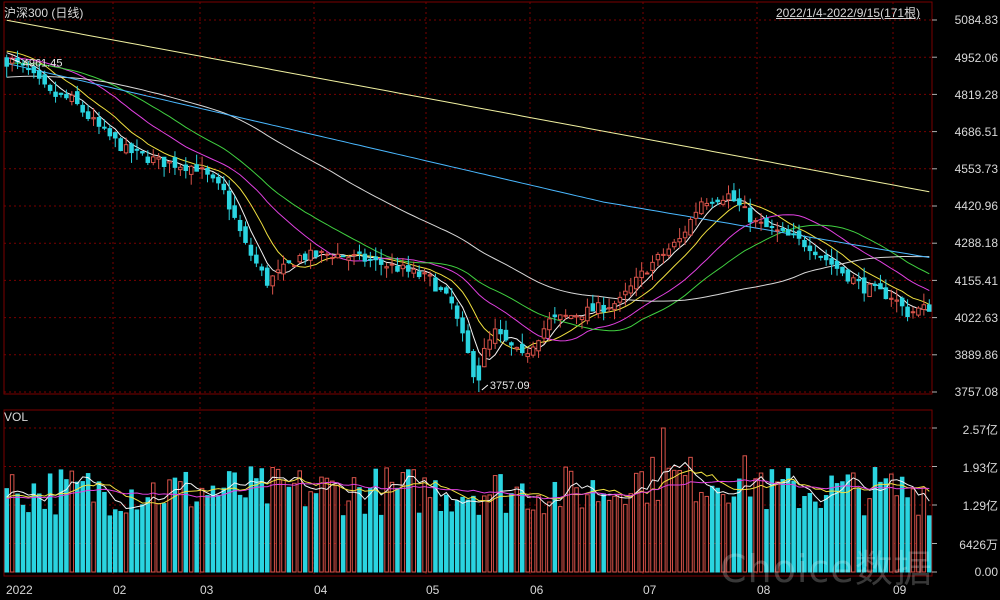  What do you see at coordinates (650, 590) in the screenshot?
I see `x-tick-label: 07` at bounding box center [650, 590].